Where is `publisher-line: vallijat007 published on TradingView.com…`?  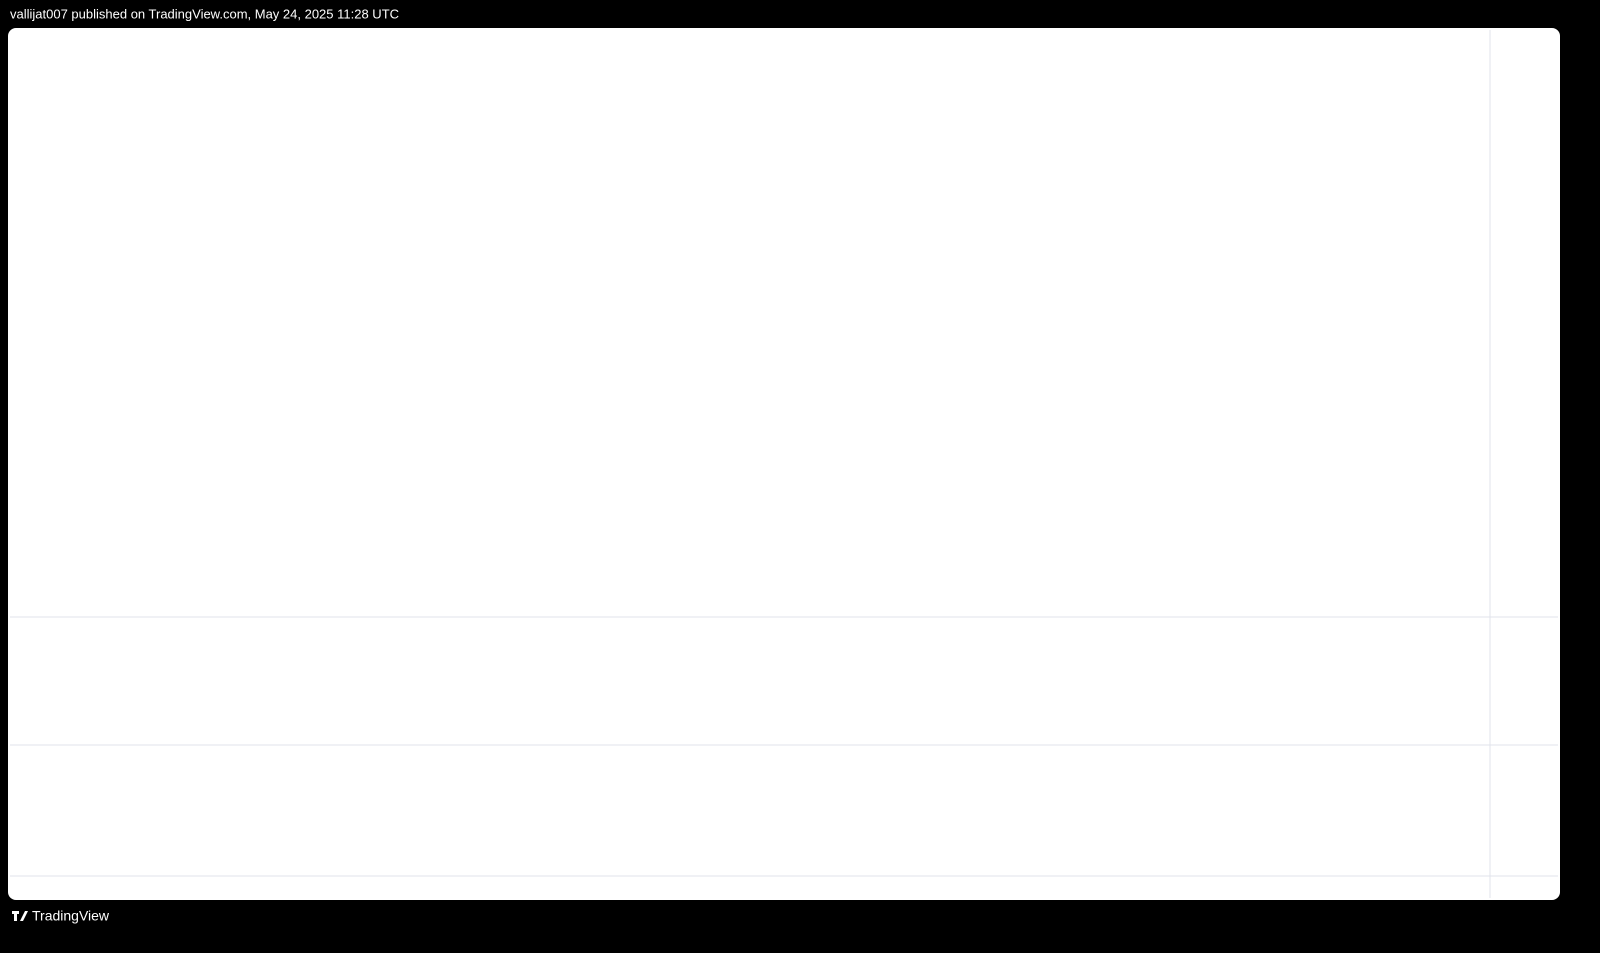 publisher-line: vallijat007 published on TradingView.com… is located at coordinates (204, 13).